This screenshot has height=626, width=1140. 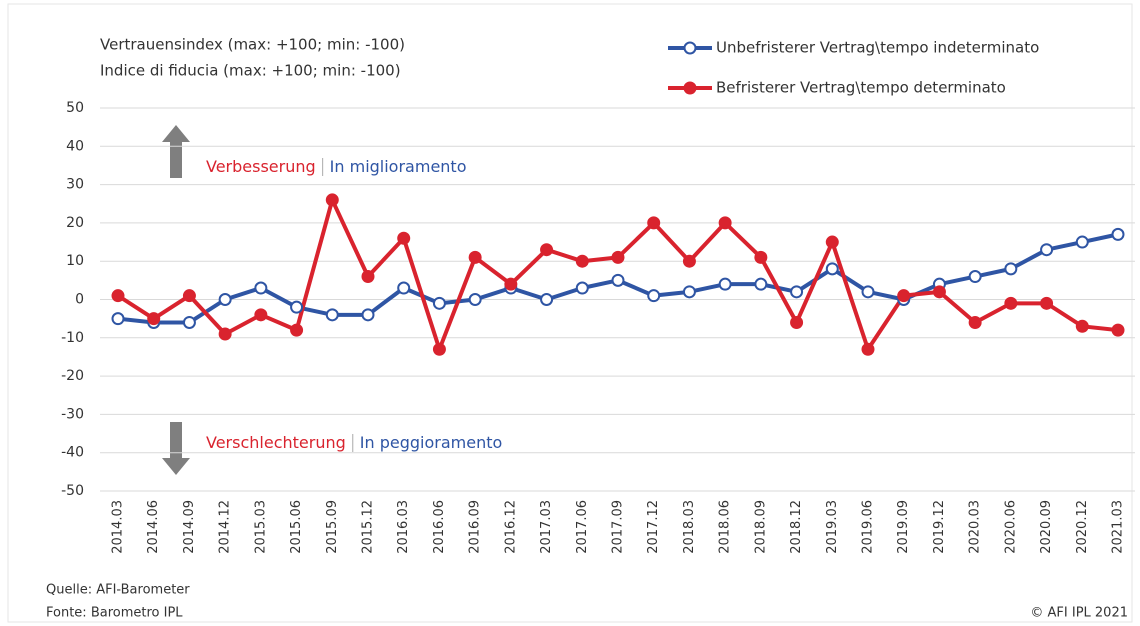 I want to click on legend-label: Befristerer Vertrag\tempo determinato, so click(x=861, y=88).